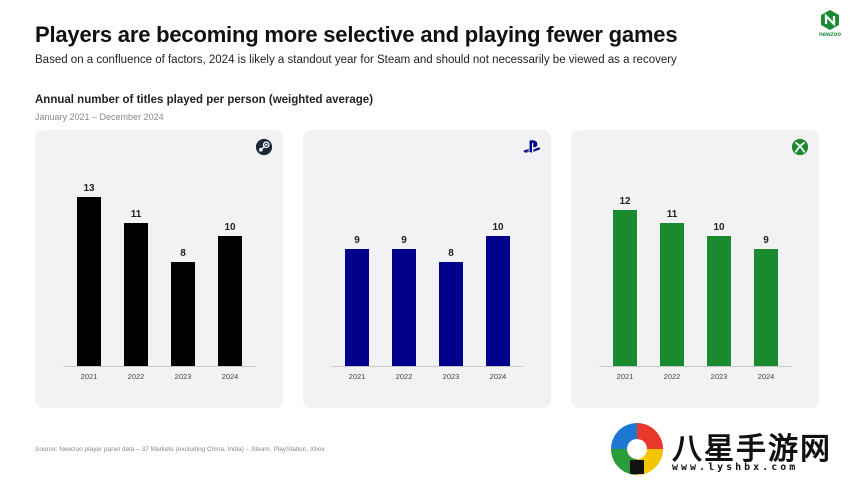  I want to click on steam-icon, so click(264, 147).